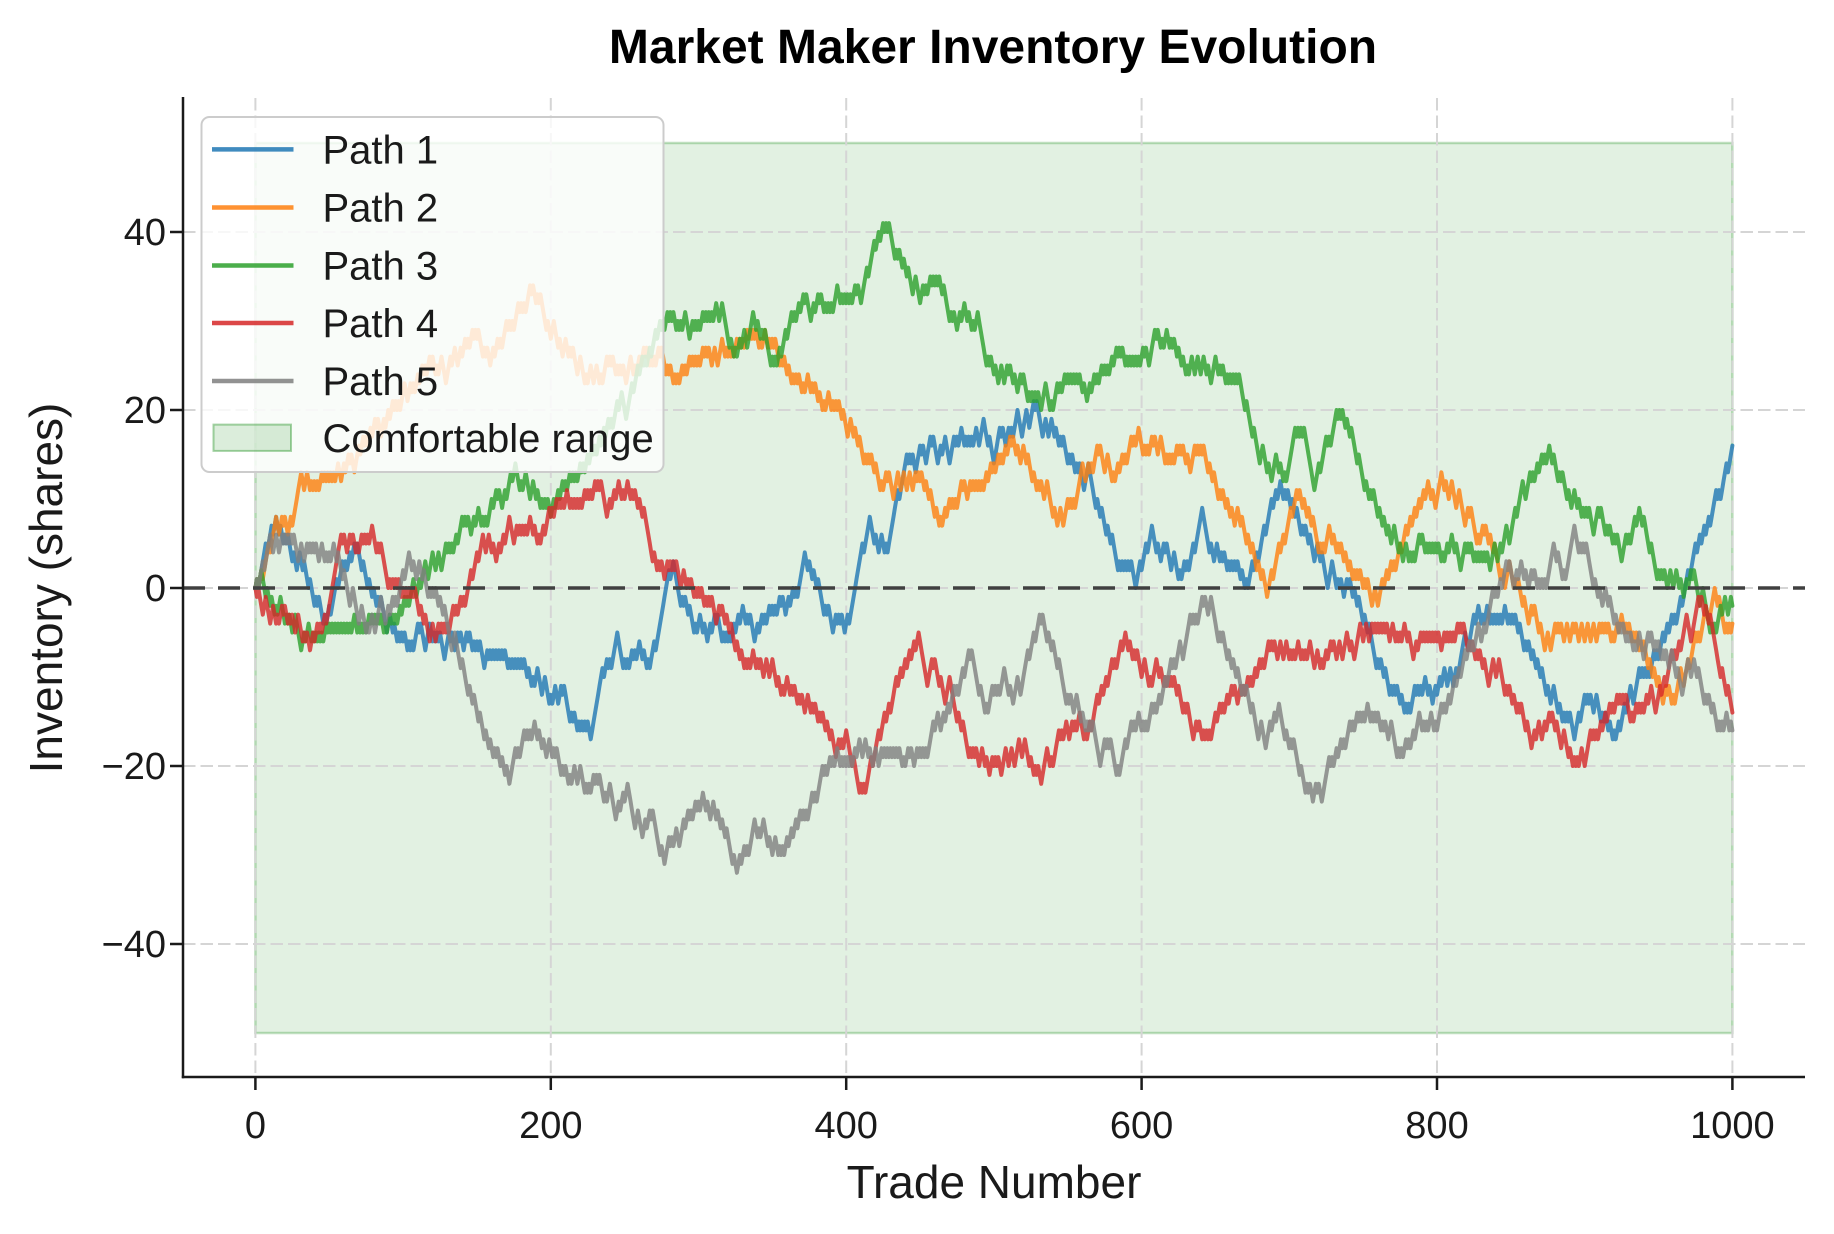  Describe the element at coordinates (381, 382) in the screenshot. I see `svg-text: Path 5` at that location.